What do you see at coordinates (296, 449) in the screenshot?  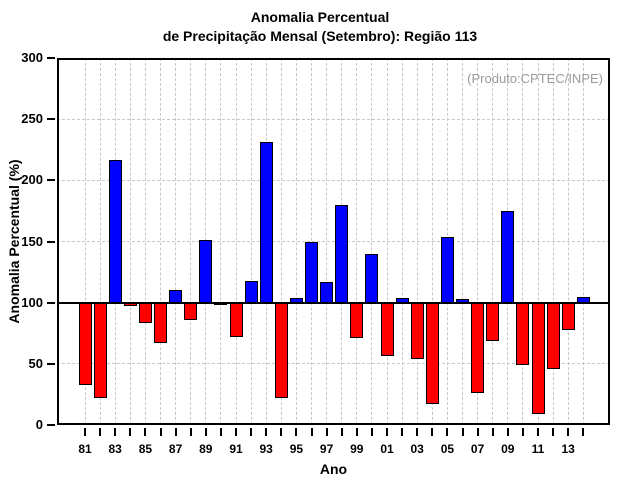 I see `x-tick-label-95: 95` at bounding box center [296, 449].